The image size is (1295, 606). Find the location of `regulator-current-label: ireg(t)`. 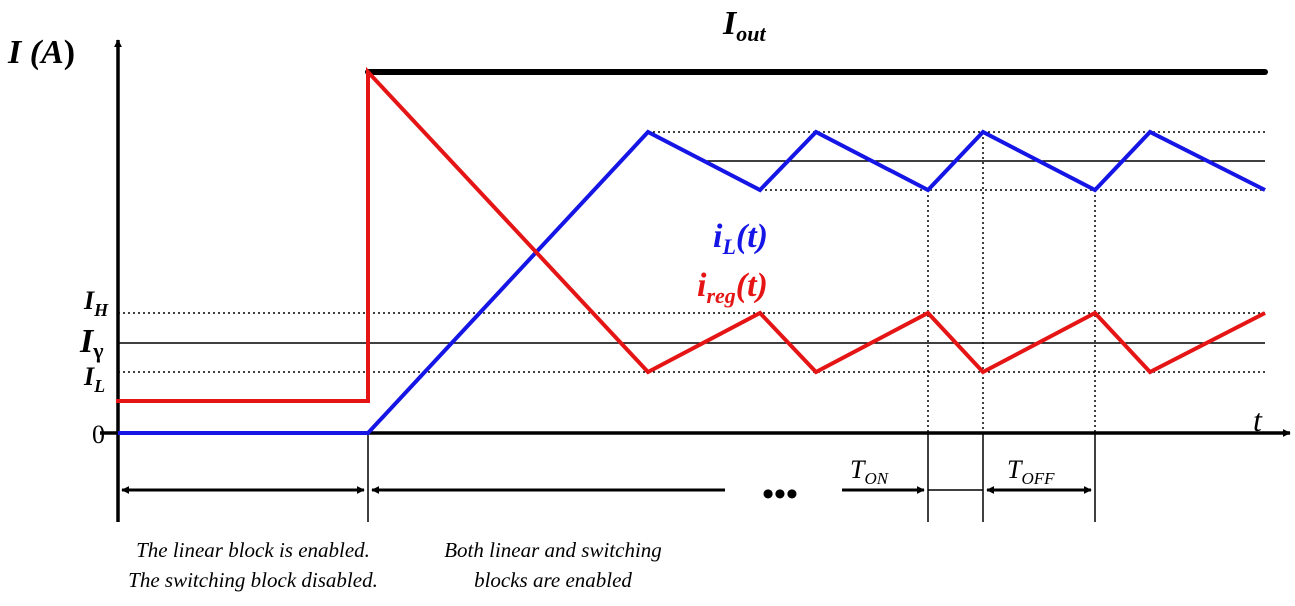

regulator-current-label: ireg(t) is located at coordinates (732, 287).